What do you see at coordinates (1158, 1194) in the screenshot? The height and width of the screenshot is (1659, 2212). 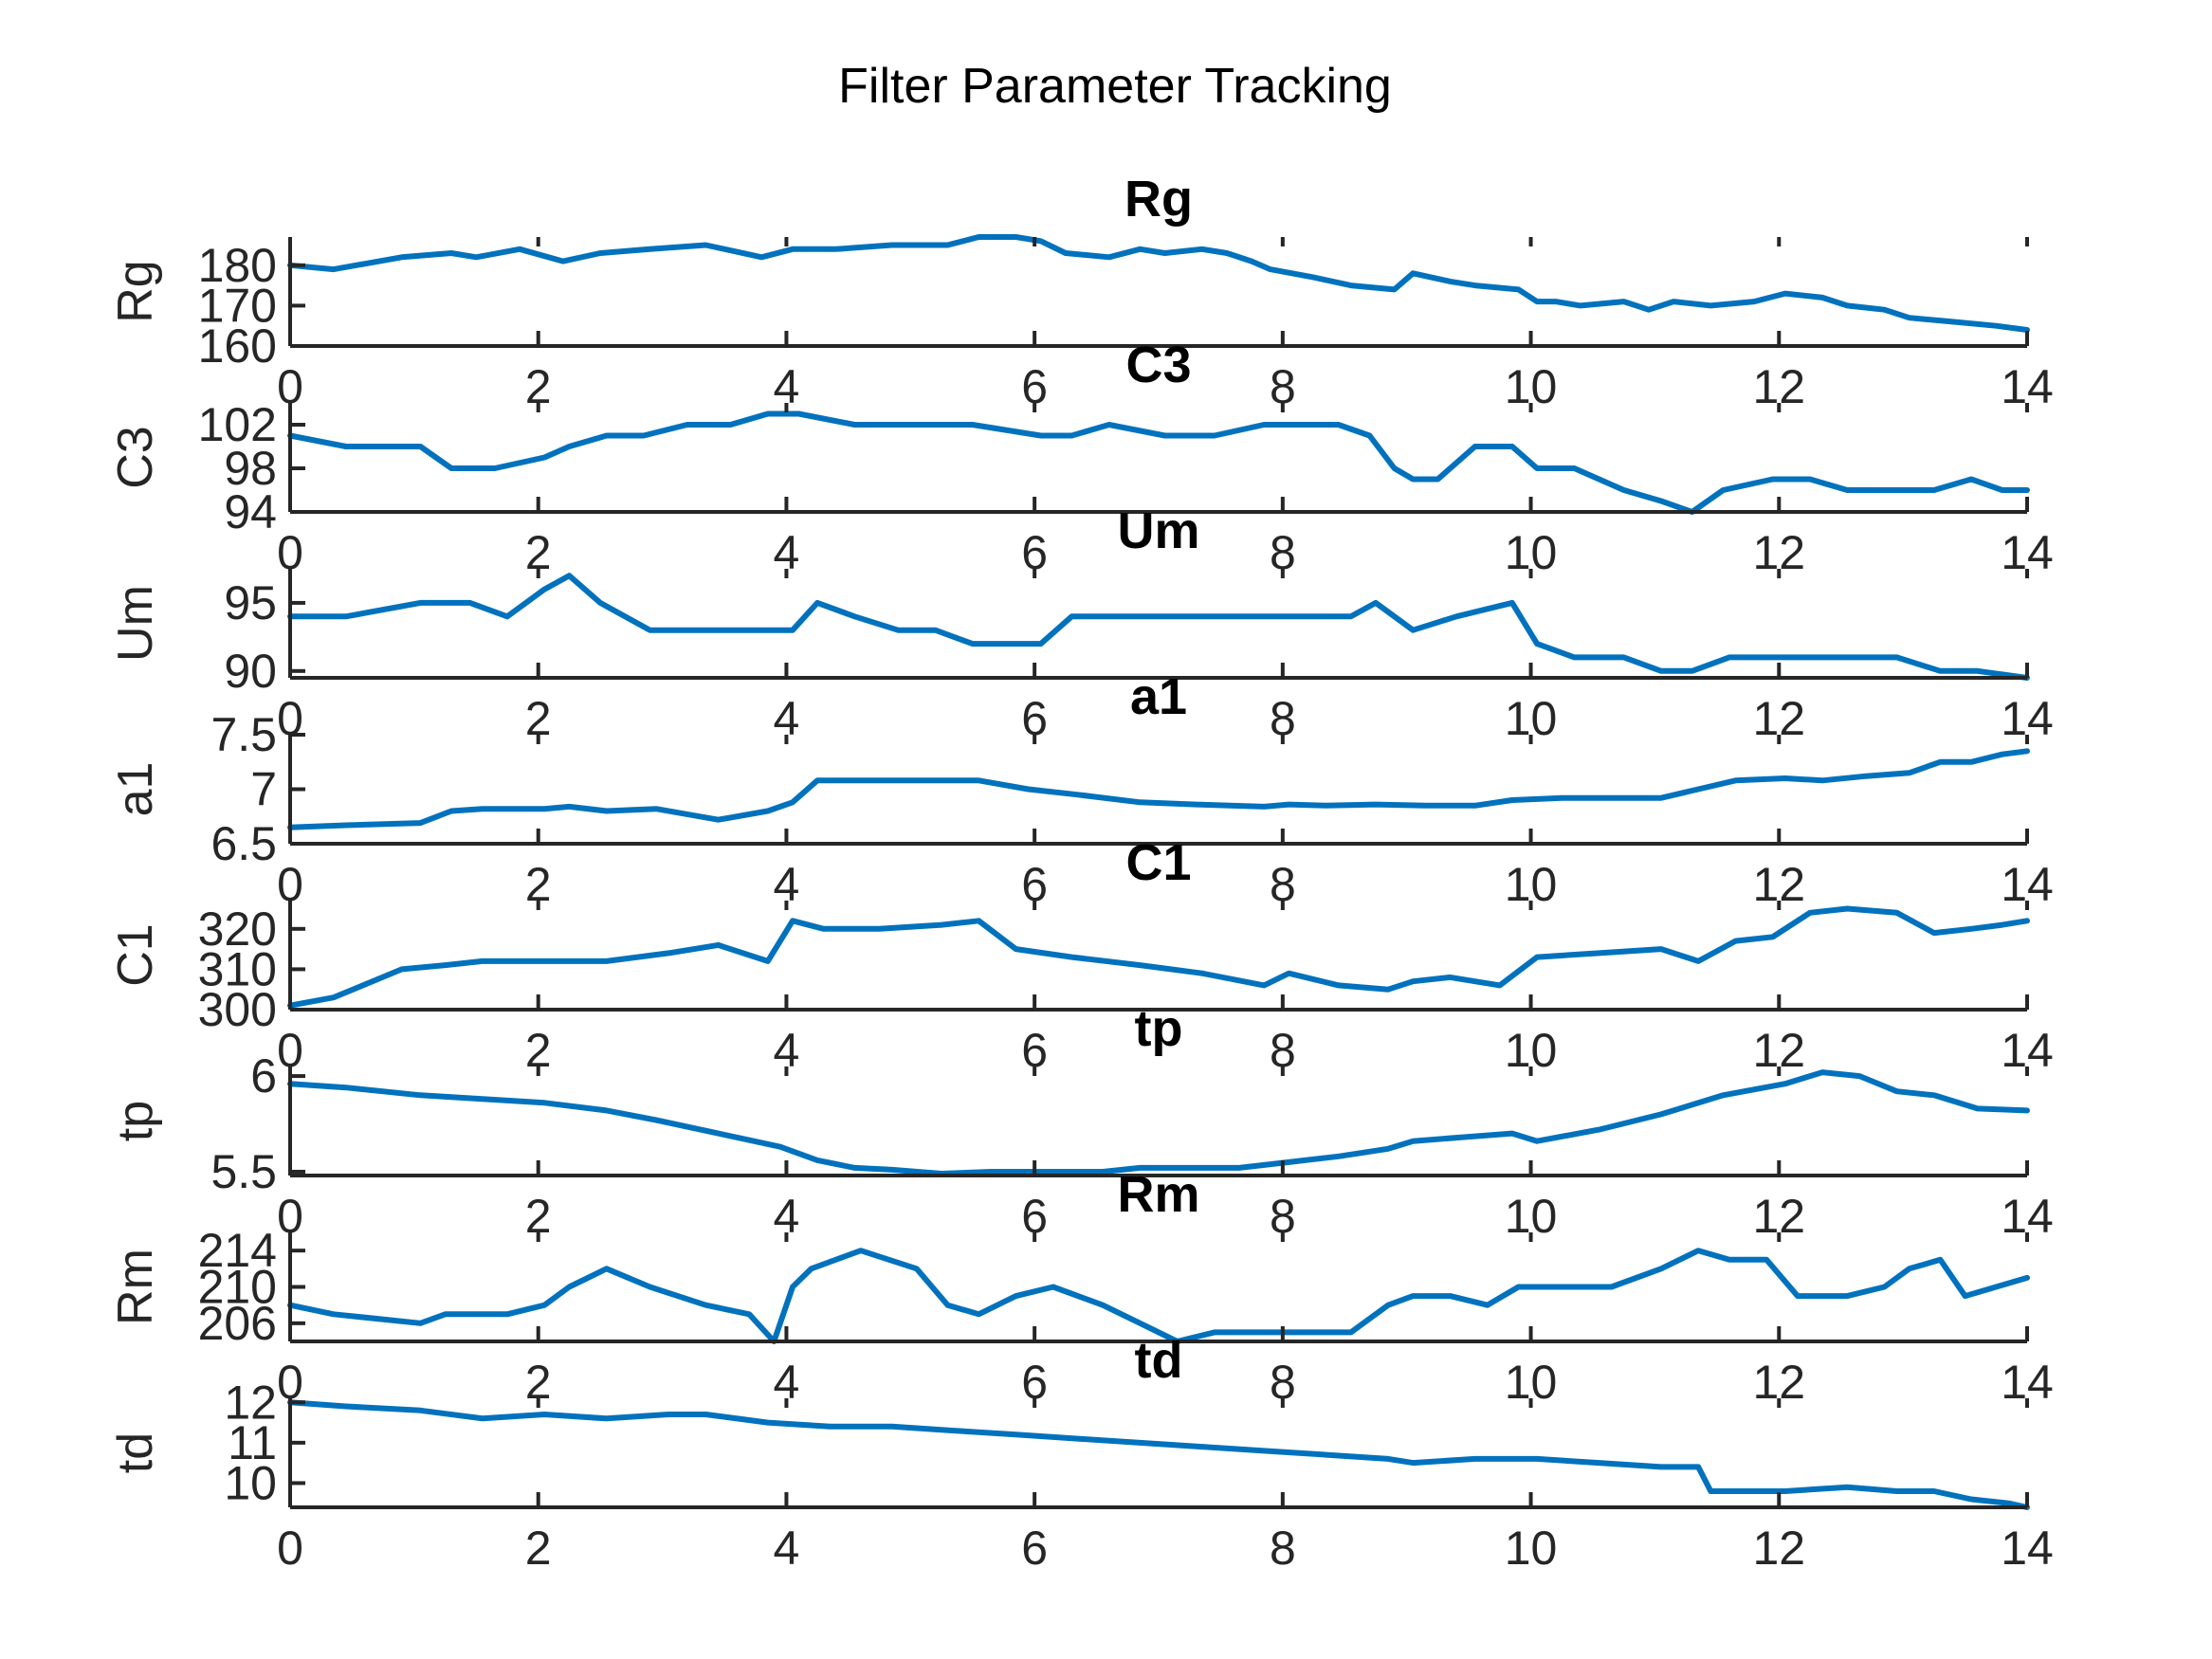 I see `subplot-title-Rm: Rm` at bounding box center [1158, 1194].